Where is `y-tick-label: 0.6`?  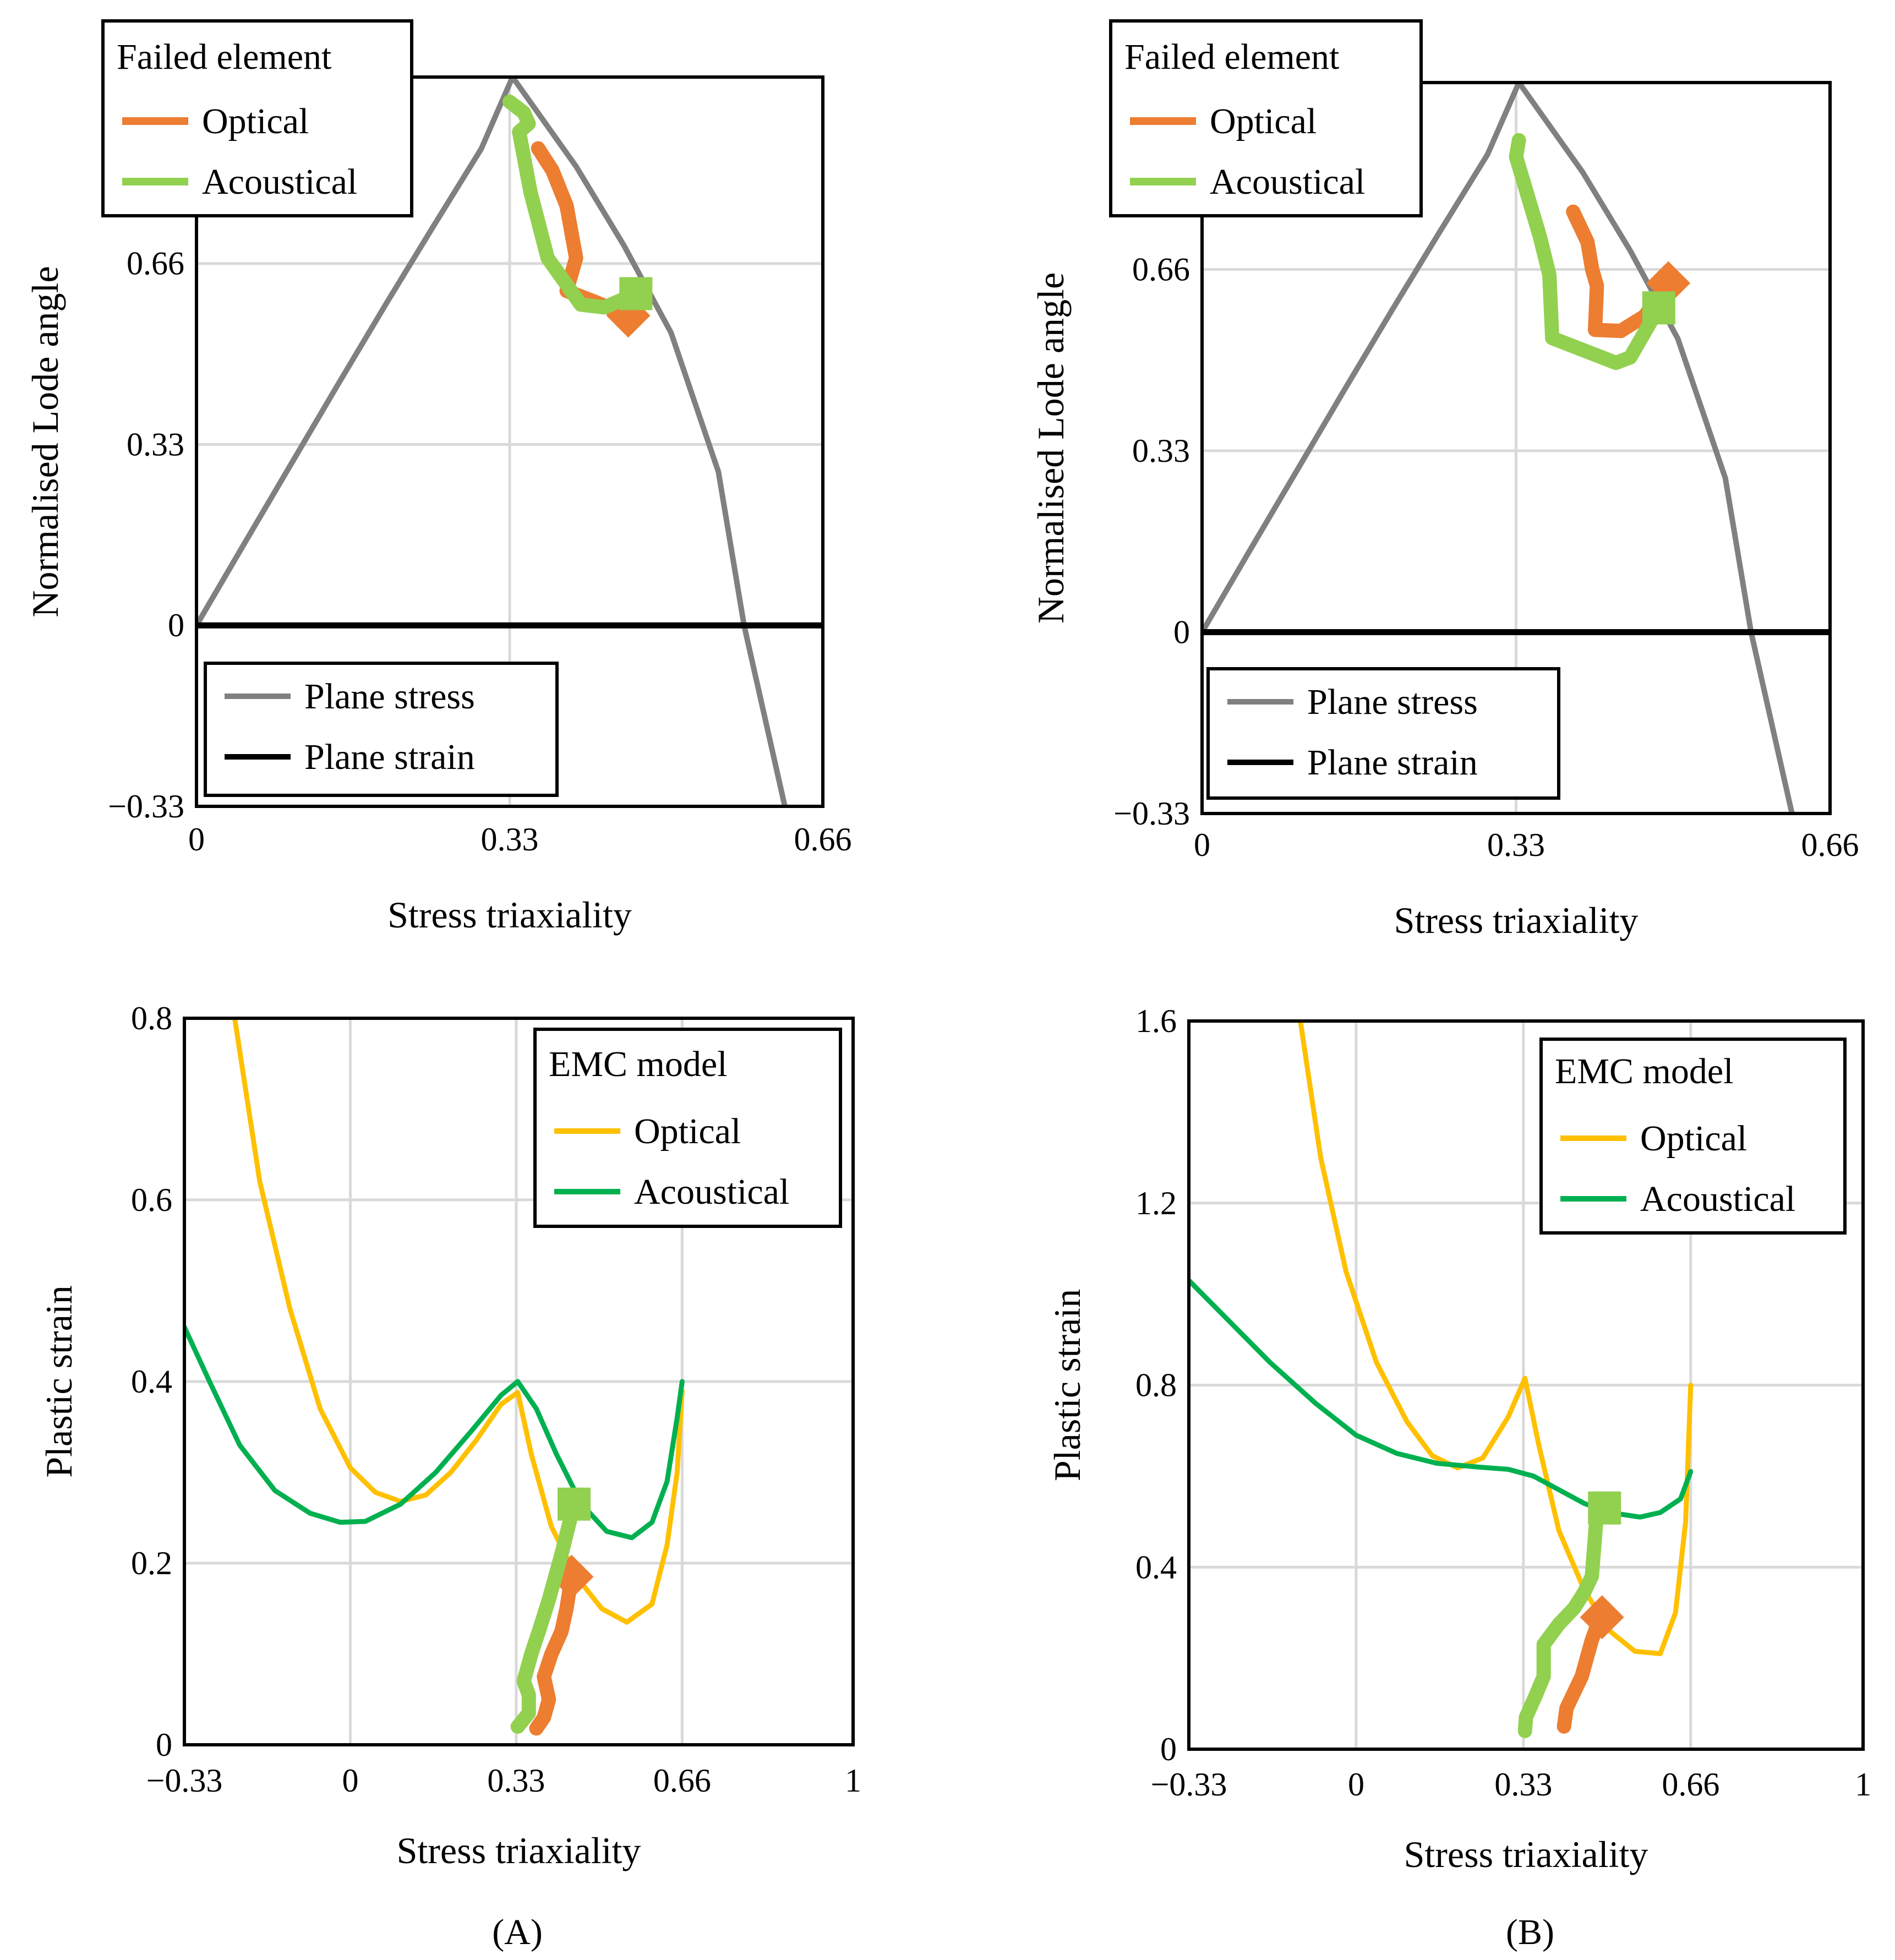
y-tick-label: 0.6 is located at coordinates (151, 1200).